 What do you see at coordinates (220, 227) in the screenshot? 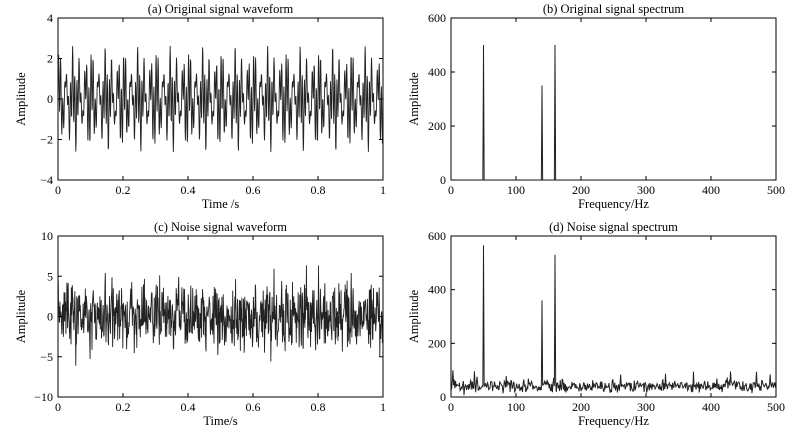
I see `subplot-title: (c) Noise signal waveform` at bounding box center [220, 227].